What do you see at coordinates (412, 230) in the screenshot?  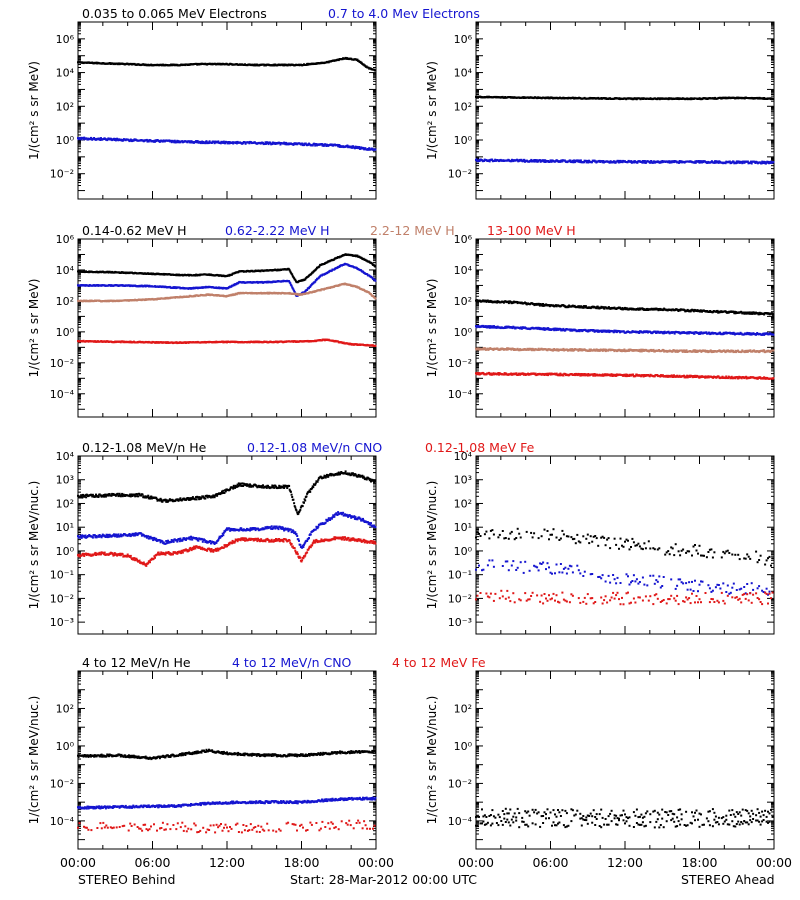 I see `legend-entry: 2.2-12 MeV H` at bounding box center [412, 230].